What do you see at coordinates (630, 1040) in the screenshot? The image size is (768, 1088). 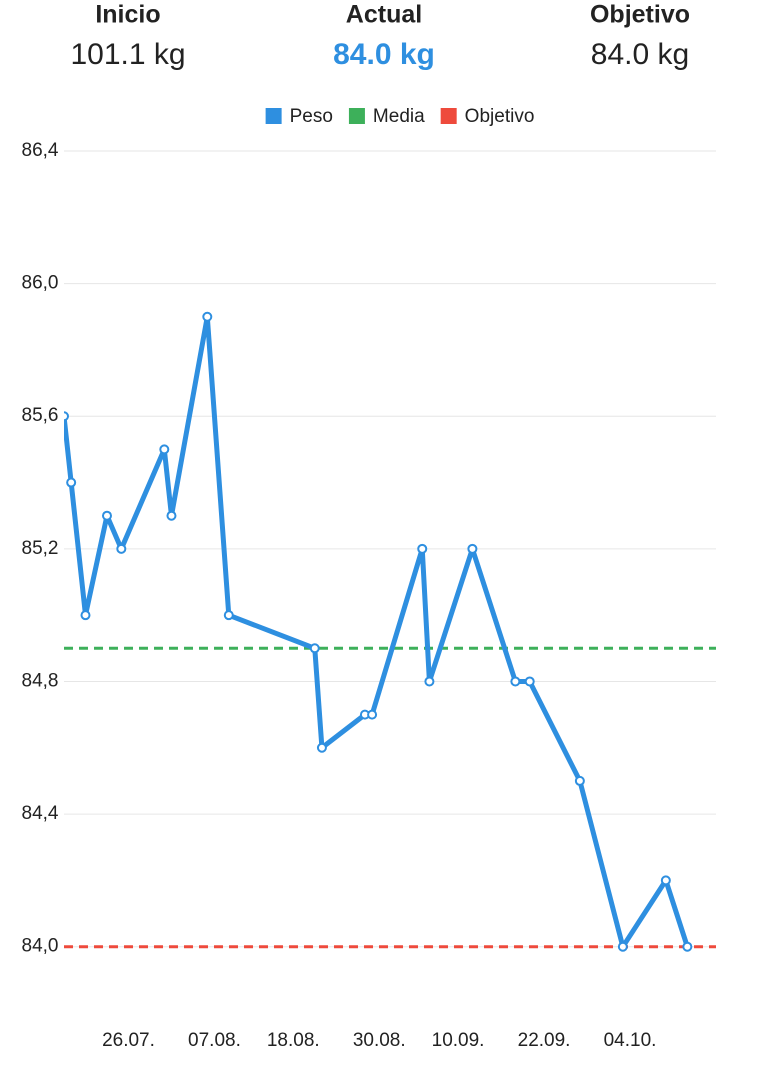 I see `x-tick-label: 04.10.` at bounding box center [630, 1040].